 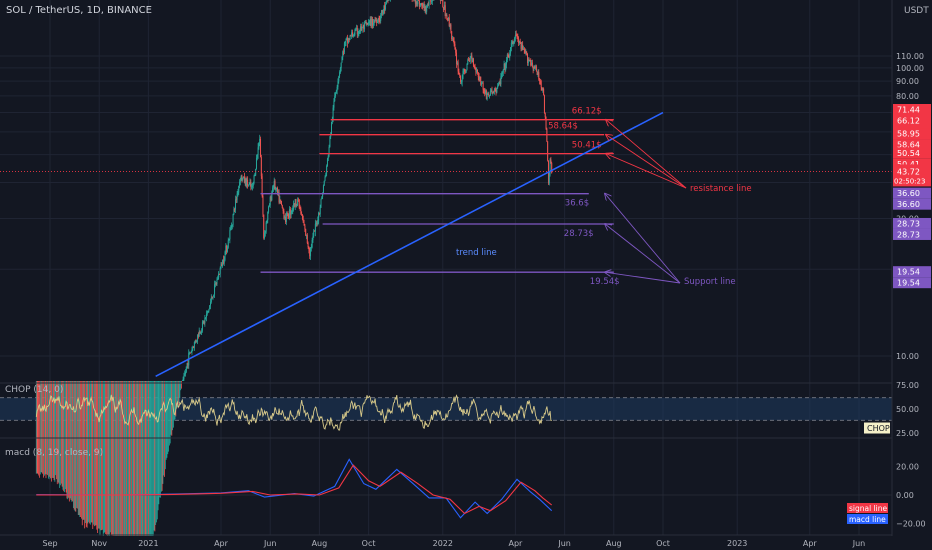 What do you see at coordinates (476, 253) in the screenshot?
I see `trend-line-label: trend line` at bounding box center [476, 253].